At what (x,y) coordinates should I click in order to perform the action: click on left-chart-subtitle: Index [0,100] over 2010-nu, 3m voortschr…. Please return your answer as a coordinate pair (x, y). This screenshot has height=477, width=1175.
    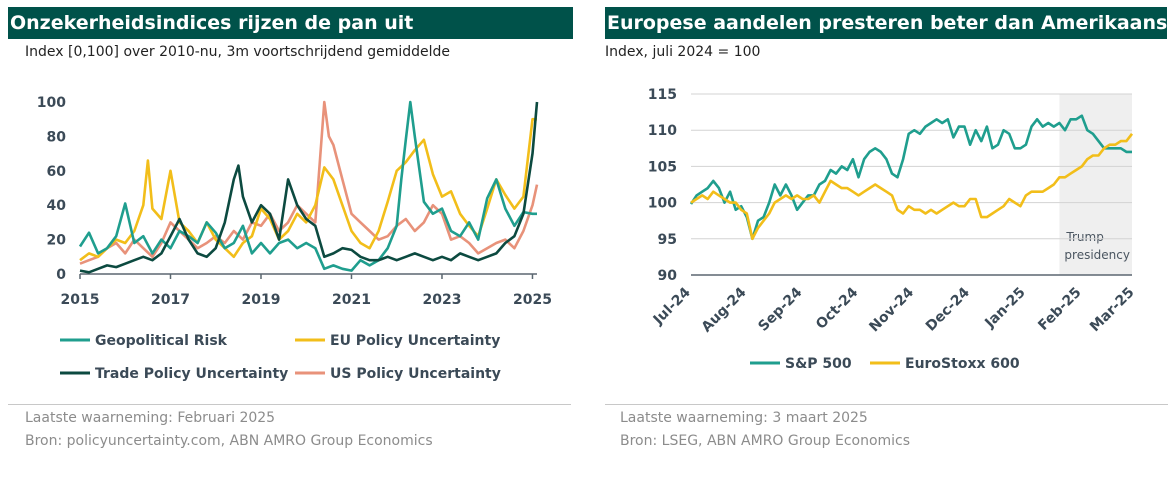
    Looking at the image, I should click on (238, 52).